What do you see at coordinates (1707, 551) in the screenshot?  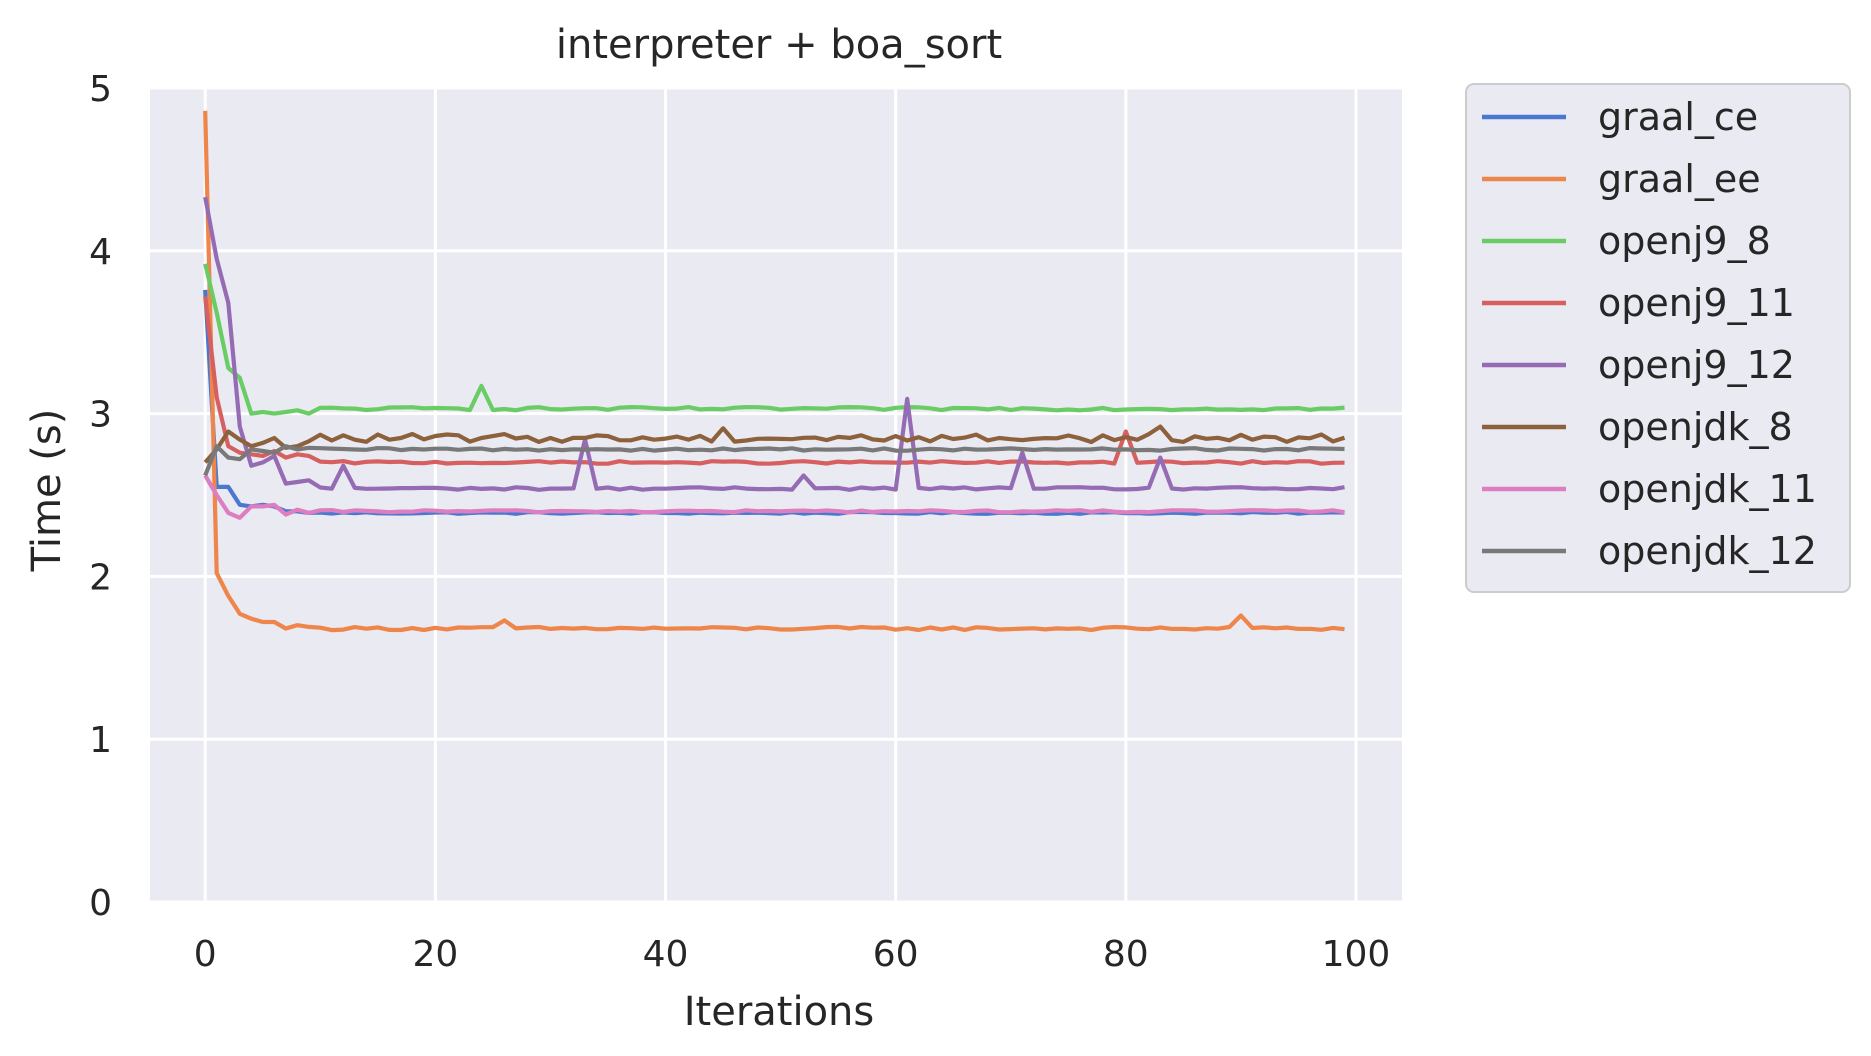 I see `legend-label: openjdk_12` at bounding box center [1707, 551].